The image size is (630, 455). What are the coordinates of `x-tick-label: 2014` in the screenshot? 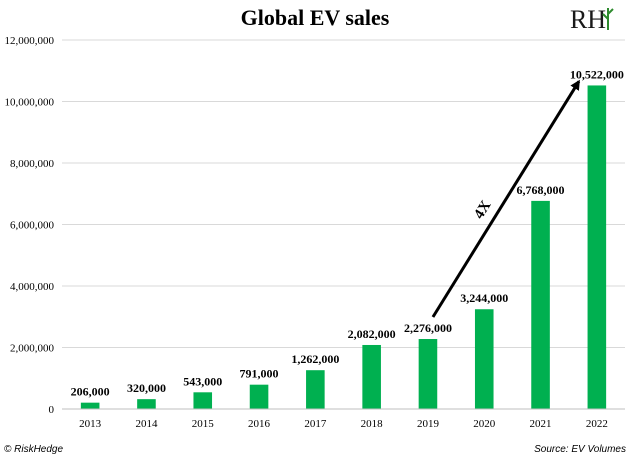 It's located at (146, 424).